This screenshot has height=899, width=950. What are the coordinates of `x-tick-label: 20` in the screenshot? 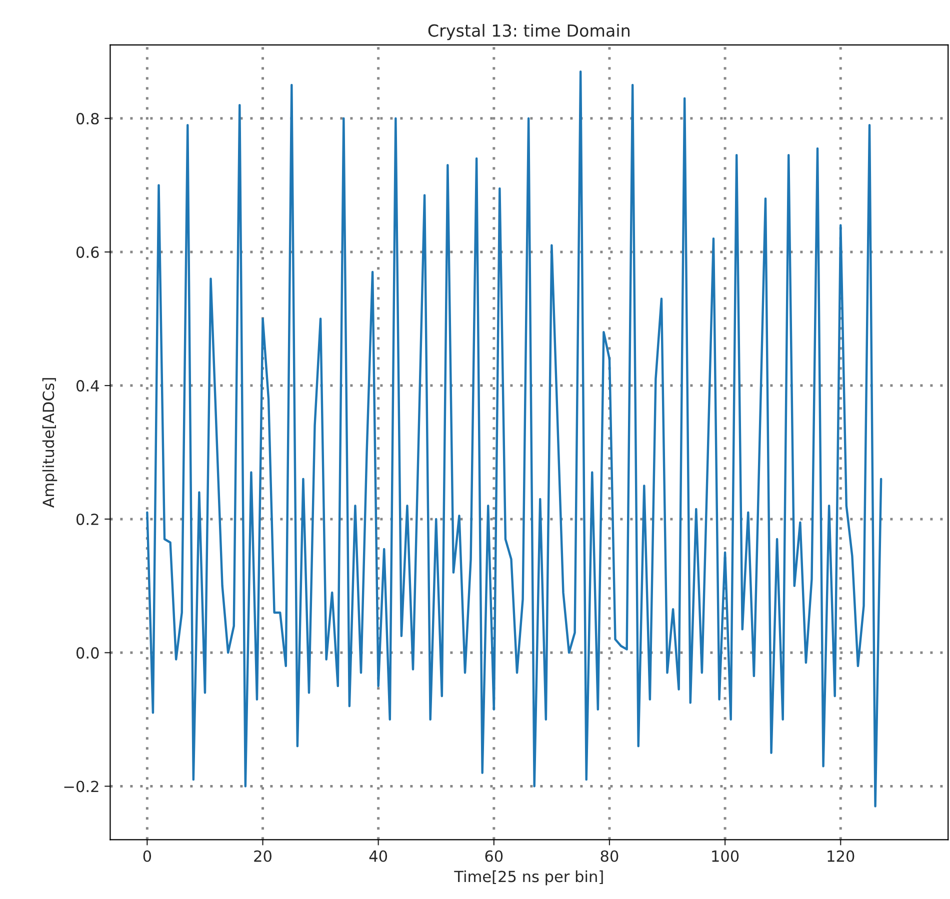 It's located at (263, 856).